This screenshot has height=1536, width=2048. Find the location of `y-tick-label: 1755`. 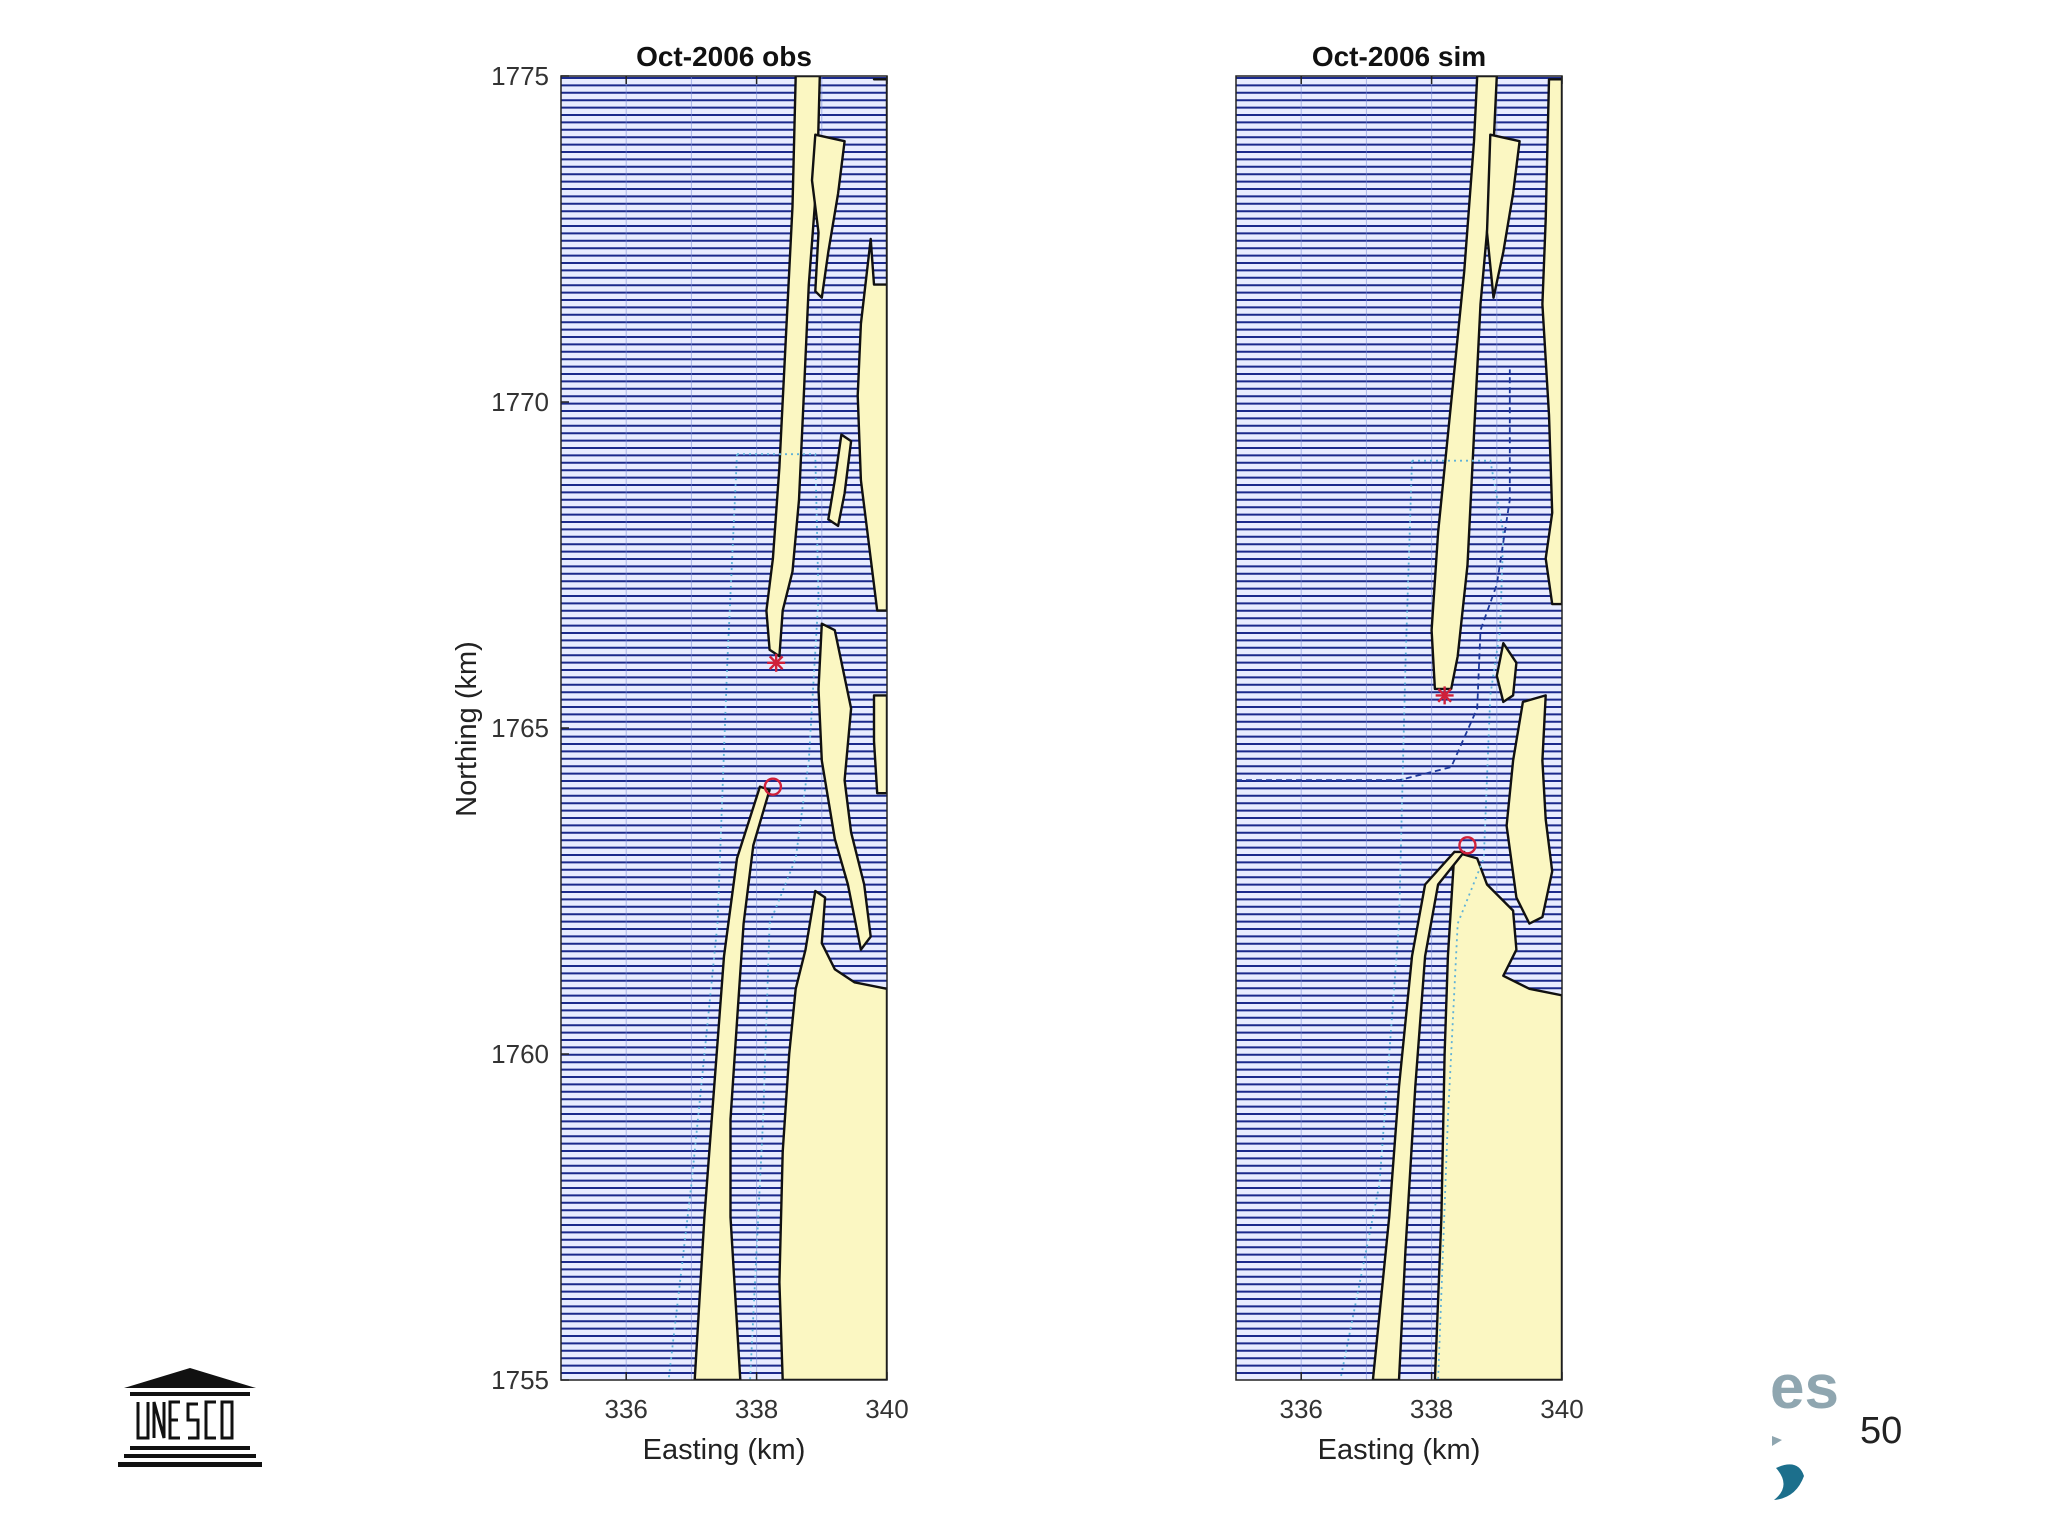

y-tick-label: 1755 is located at coordinates (520, 1380).